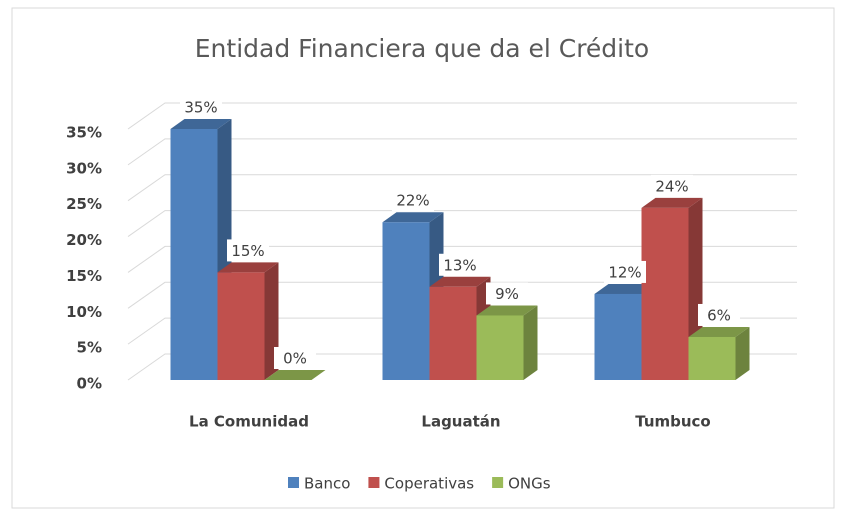 The width and height of the screenshot is (844, 515). I want to click on data-label: 22%, so click(412, 201).